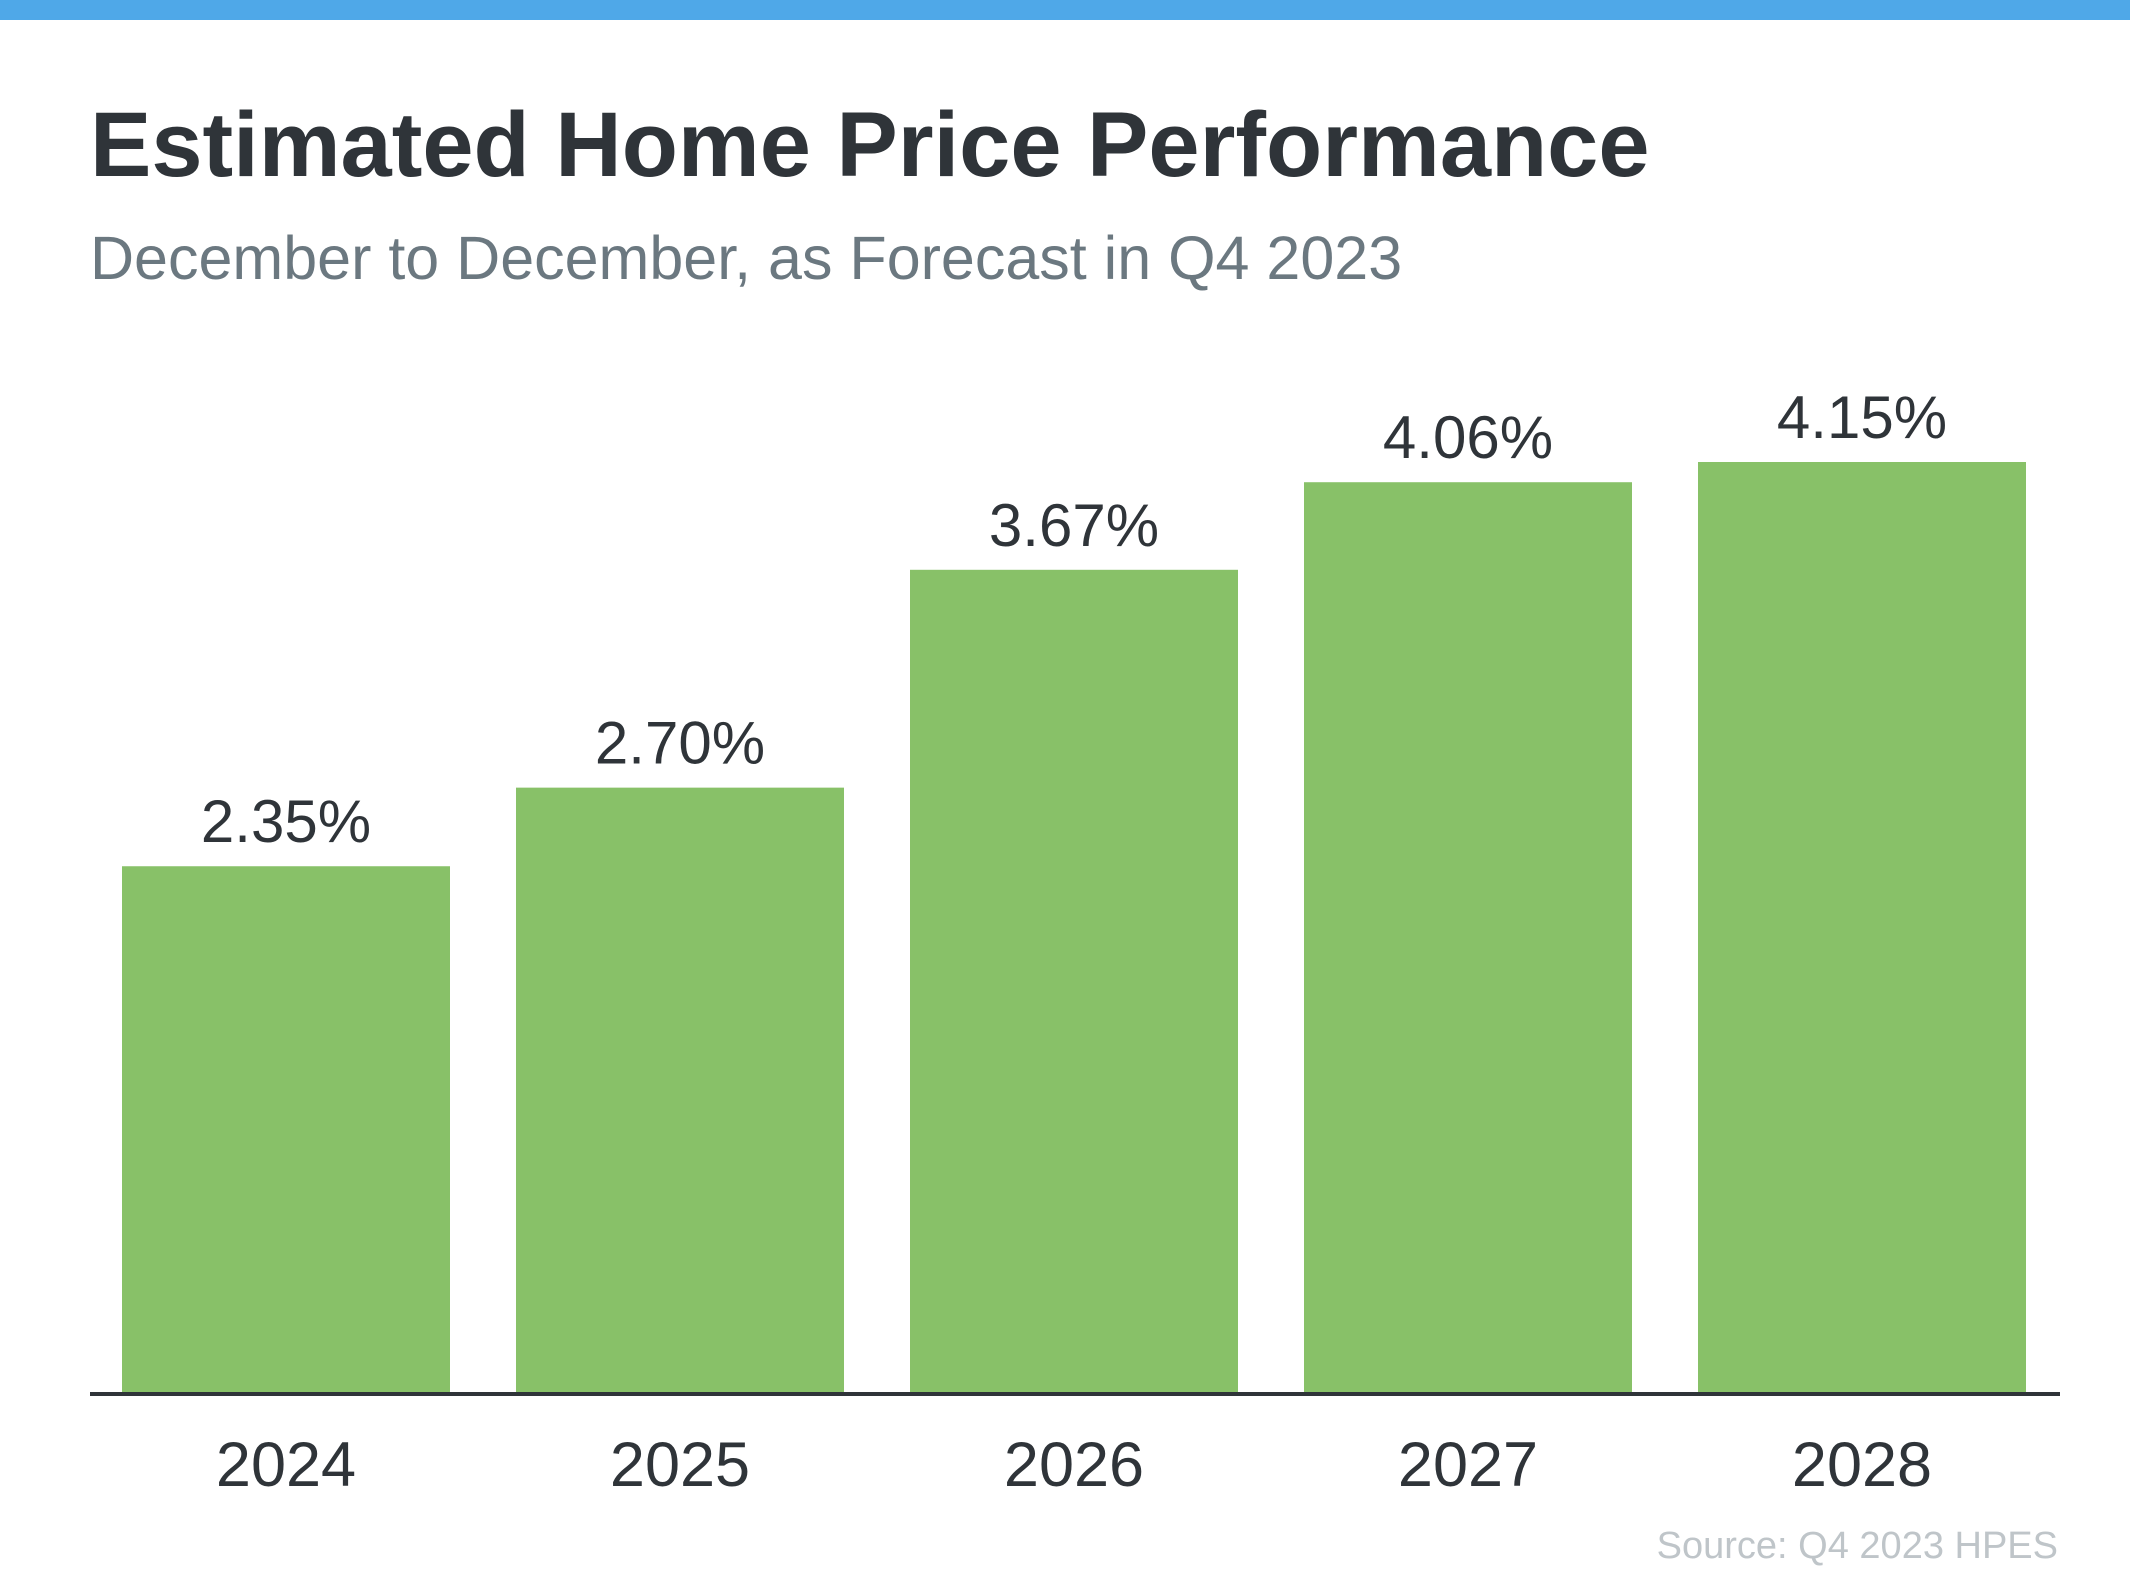  Describe the element at coordinates (680, 1090) in the screenshot. I see `bar-2025` at that location.